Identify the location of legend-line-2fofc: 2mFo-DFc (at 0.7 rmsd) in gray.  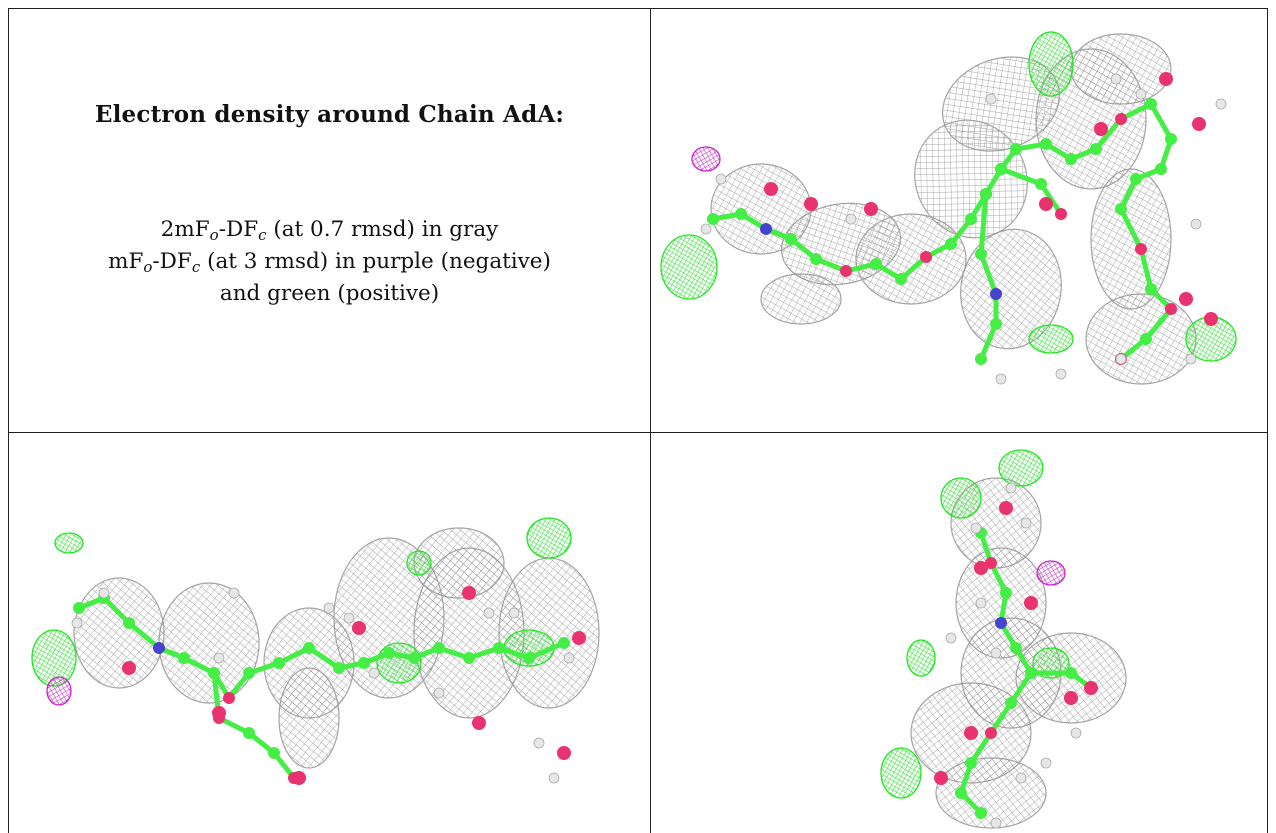
(329, 230).